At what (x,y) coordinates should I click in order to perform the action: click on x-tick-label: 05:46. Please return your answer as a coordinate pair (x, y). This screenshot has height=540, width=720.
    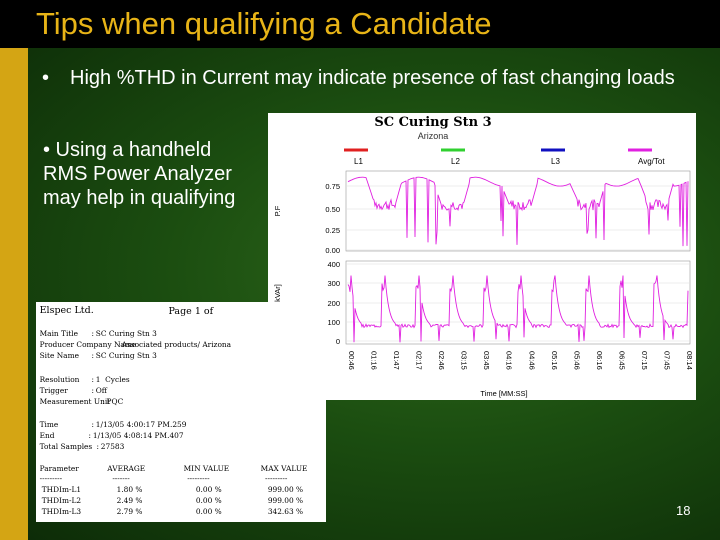
    Looking at the image, I should click on (576, 360).